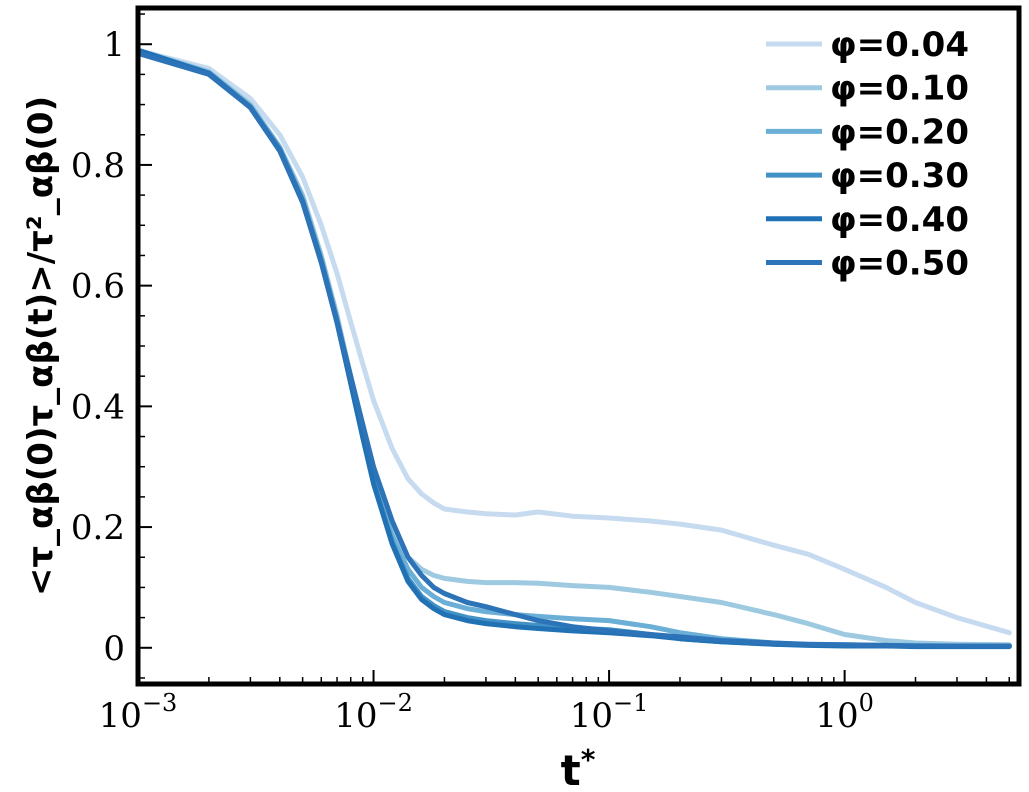 This screenshot has width=1029, height=792. Describe the element at coordinates (609, 712) in the screenshot. I see `x-tick-label-2: 10⁻¹` at that location.